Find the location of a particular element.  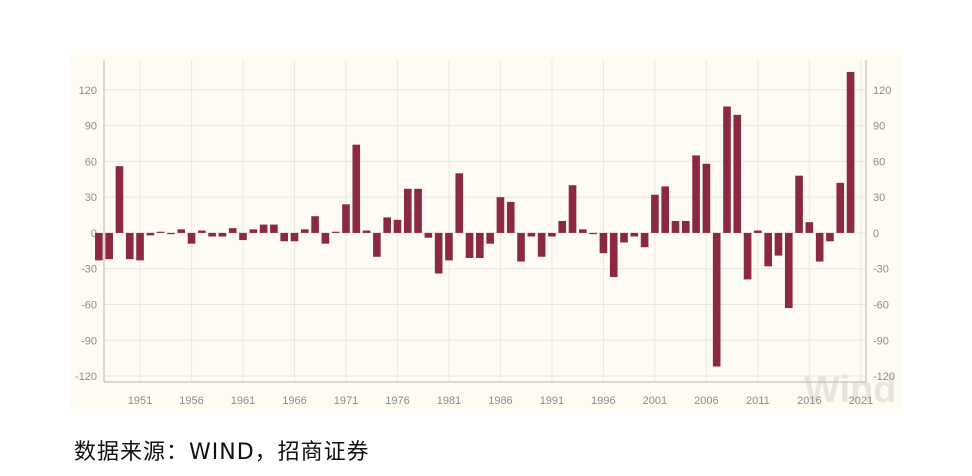

x-tick-label: 2011 is located at coordinates (758, 401).